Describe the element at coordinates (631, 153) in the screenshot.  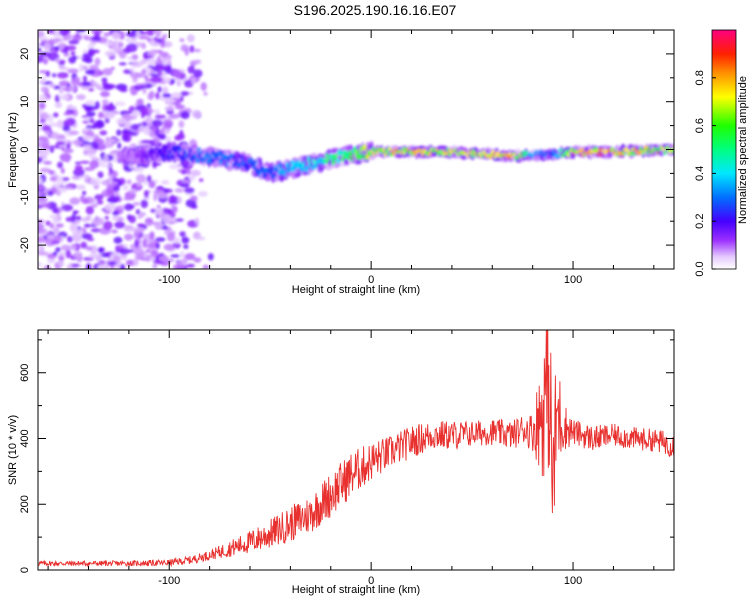
I see `ridge-core` at that location.